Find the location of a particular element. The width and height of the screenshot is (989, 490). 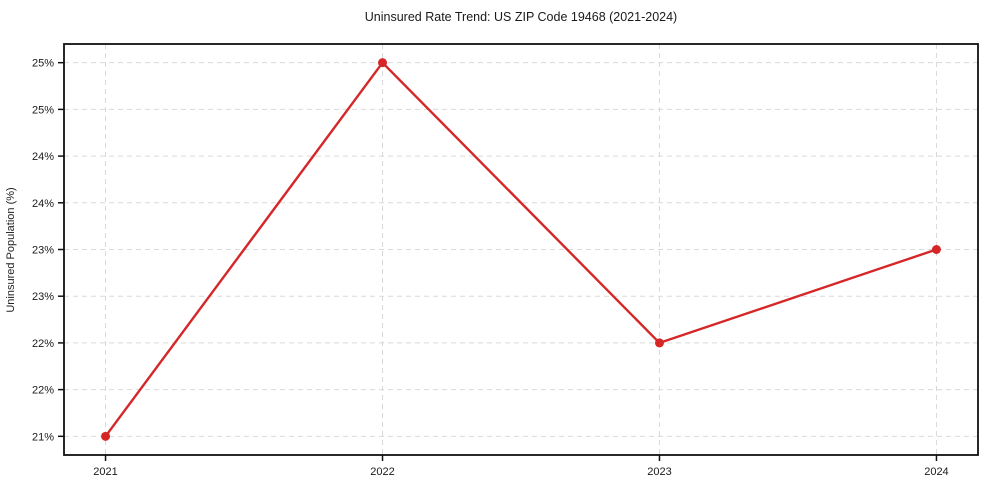

y-tick-label: 21% is located at coordinates (43, 437).